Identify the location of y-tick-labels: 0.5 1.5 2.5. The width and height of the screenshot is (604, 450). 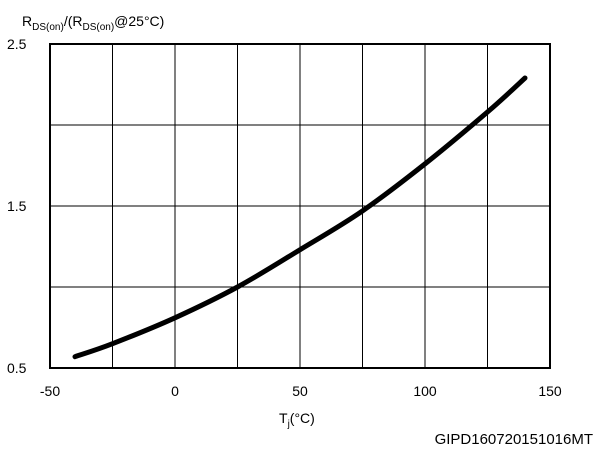
(17, 206).